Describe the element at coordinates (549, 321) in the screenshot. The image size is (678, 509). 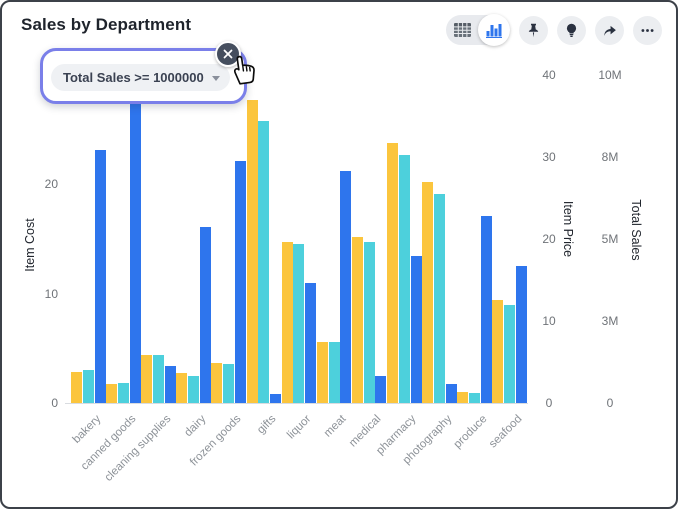
I see `y-axis-tick-item-price: 10` at that location.